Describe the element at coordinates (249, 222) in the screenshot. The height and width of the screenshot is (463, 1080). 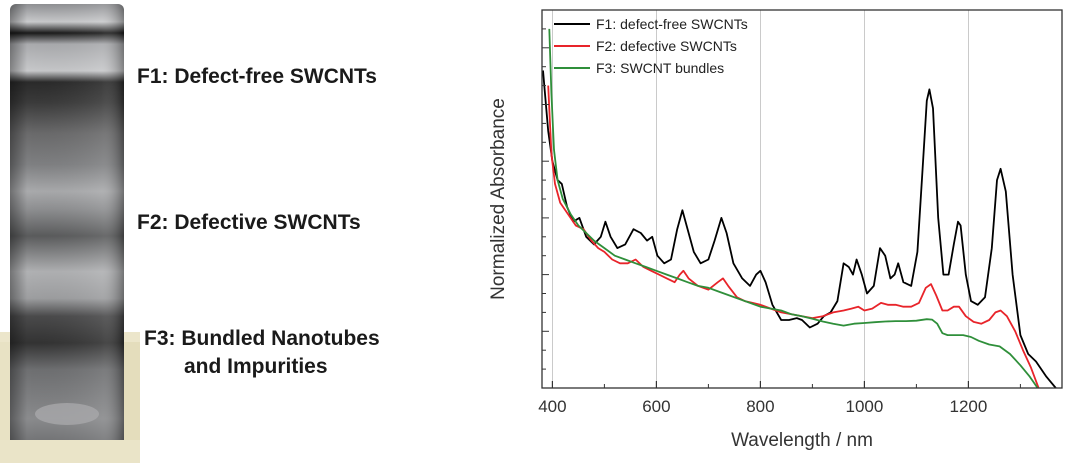
I see `fraction-f2-label: F2: Defective SWCNTs` at that location.